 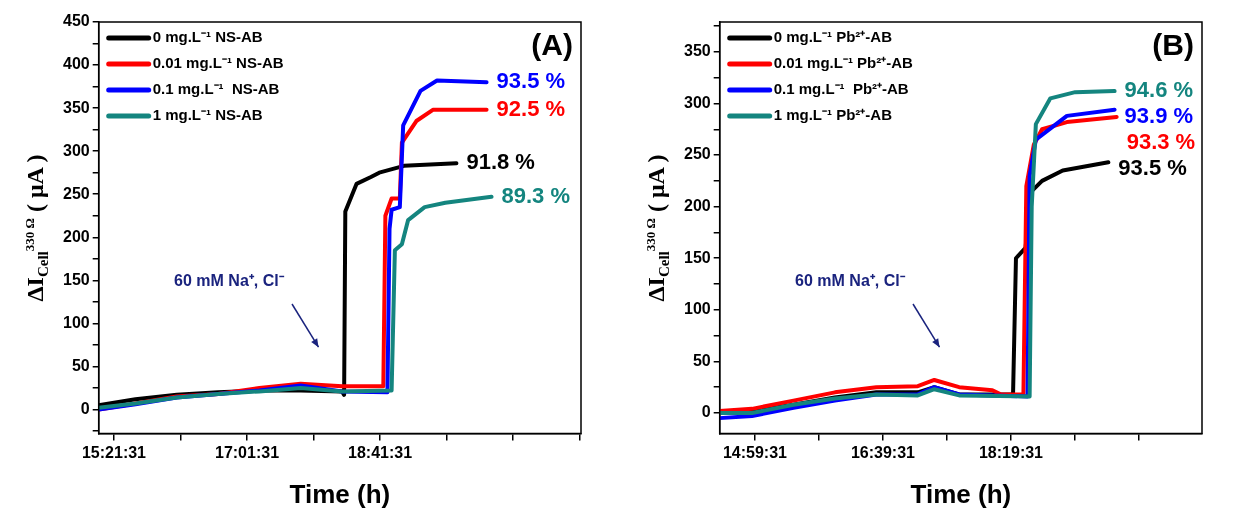 What do you see at coordinates (114, 452) in the screenshot?
I see `x-tick-label: 15:21:31` at bounding box center [114, 452].